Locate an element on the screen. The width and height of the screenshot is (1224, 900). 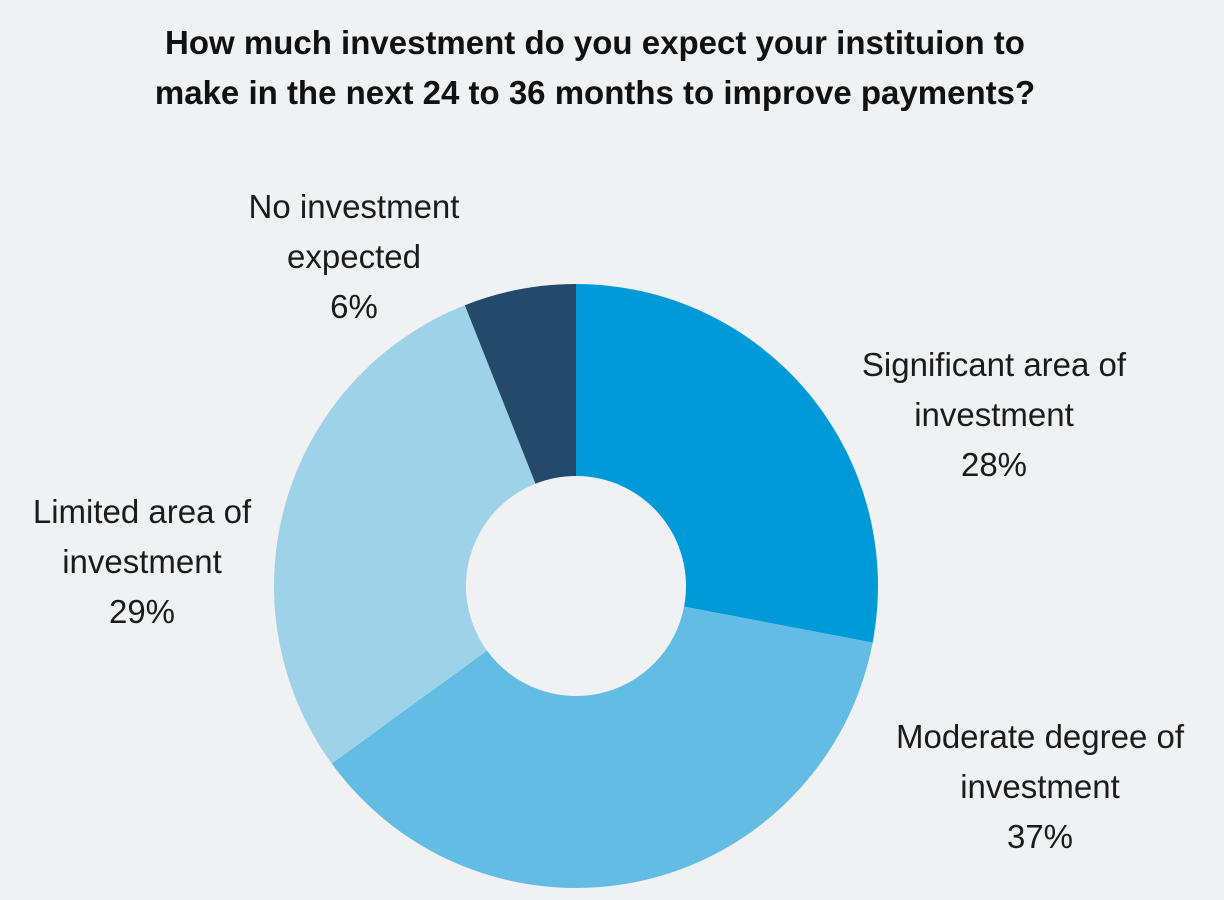
slice-value-limited: 29% is located at coordinates (142, 611).